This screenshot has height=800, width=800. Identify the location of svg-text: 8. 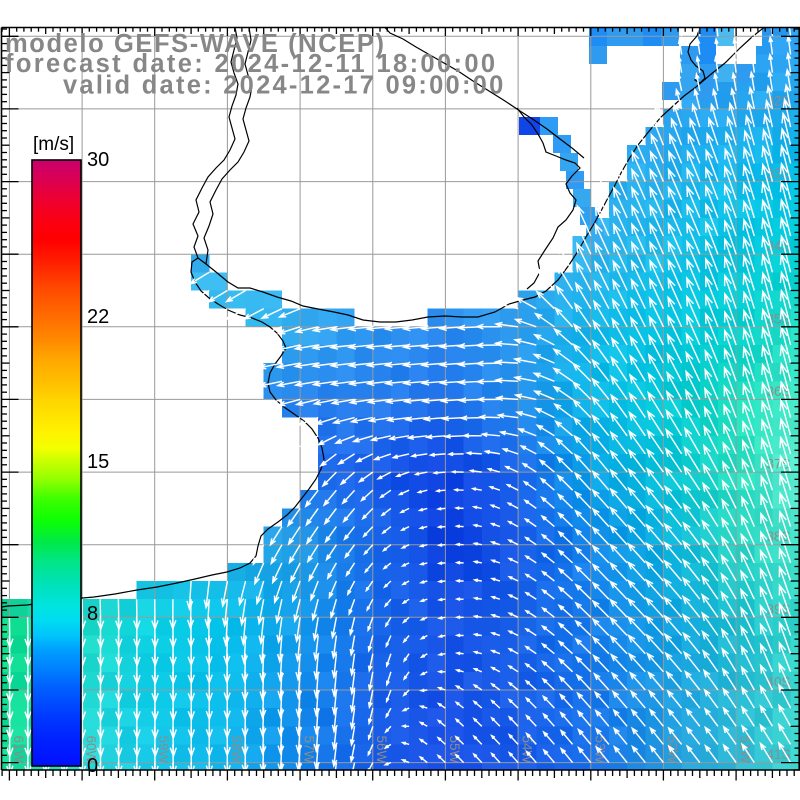
(92, 614).